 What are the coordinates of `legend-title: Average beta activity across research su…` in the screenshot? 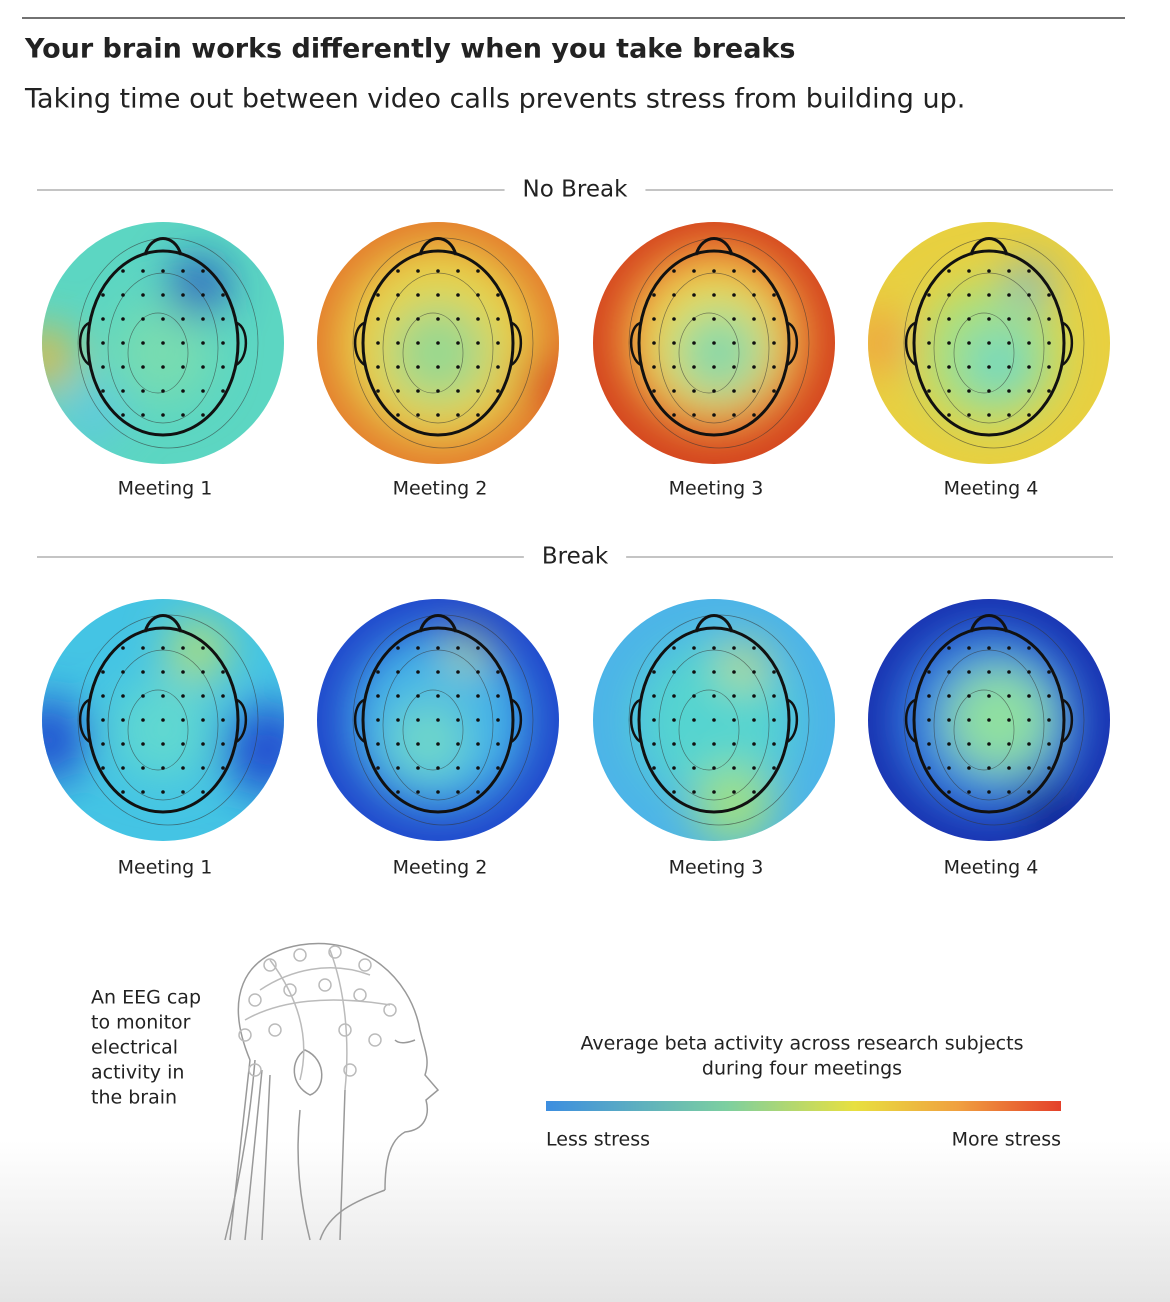 It's located at (802, 1044).